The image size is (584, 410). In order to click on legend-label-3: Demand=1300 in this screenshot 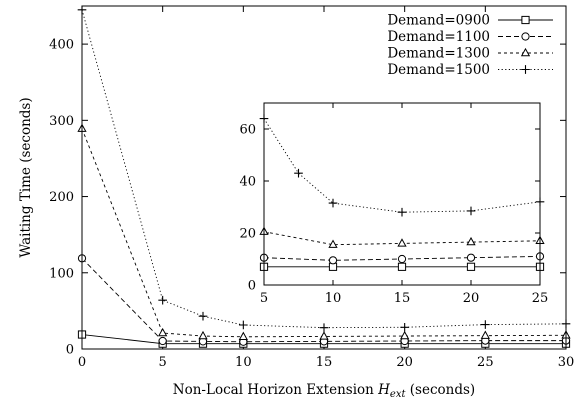, I will do `click(438, 54)`.